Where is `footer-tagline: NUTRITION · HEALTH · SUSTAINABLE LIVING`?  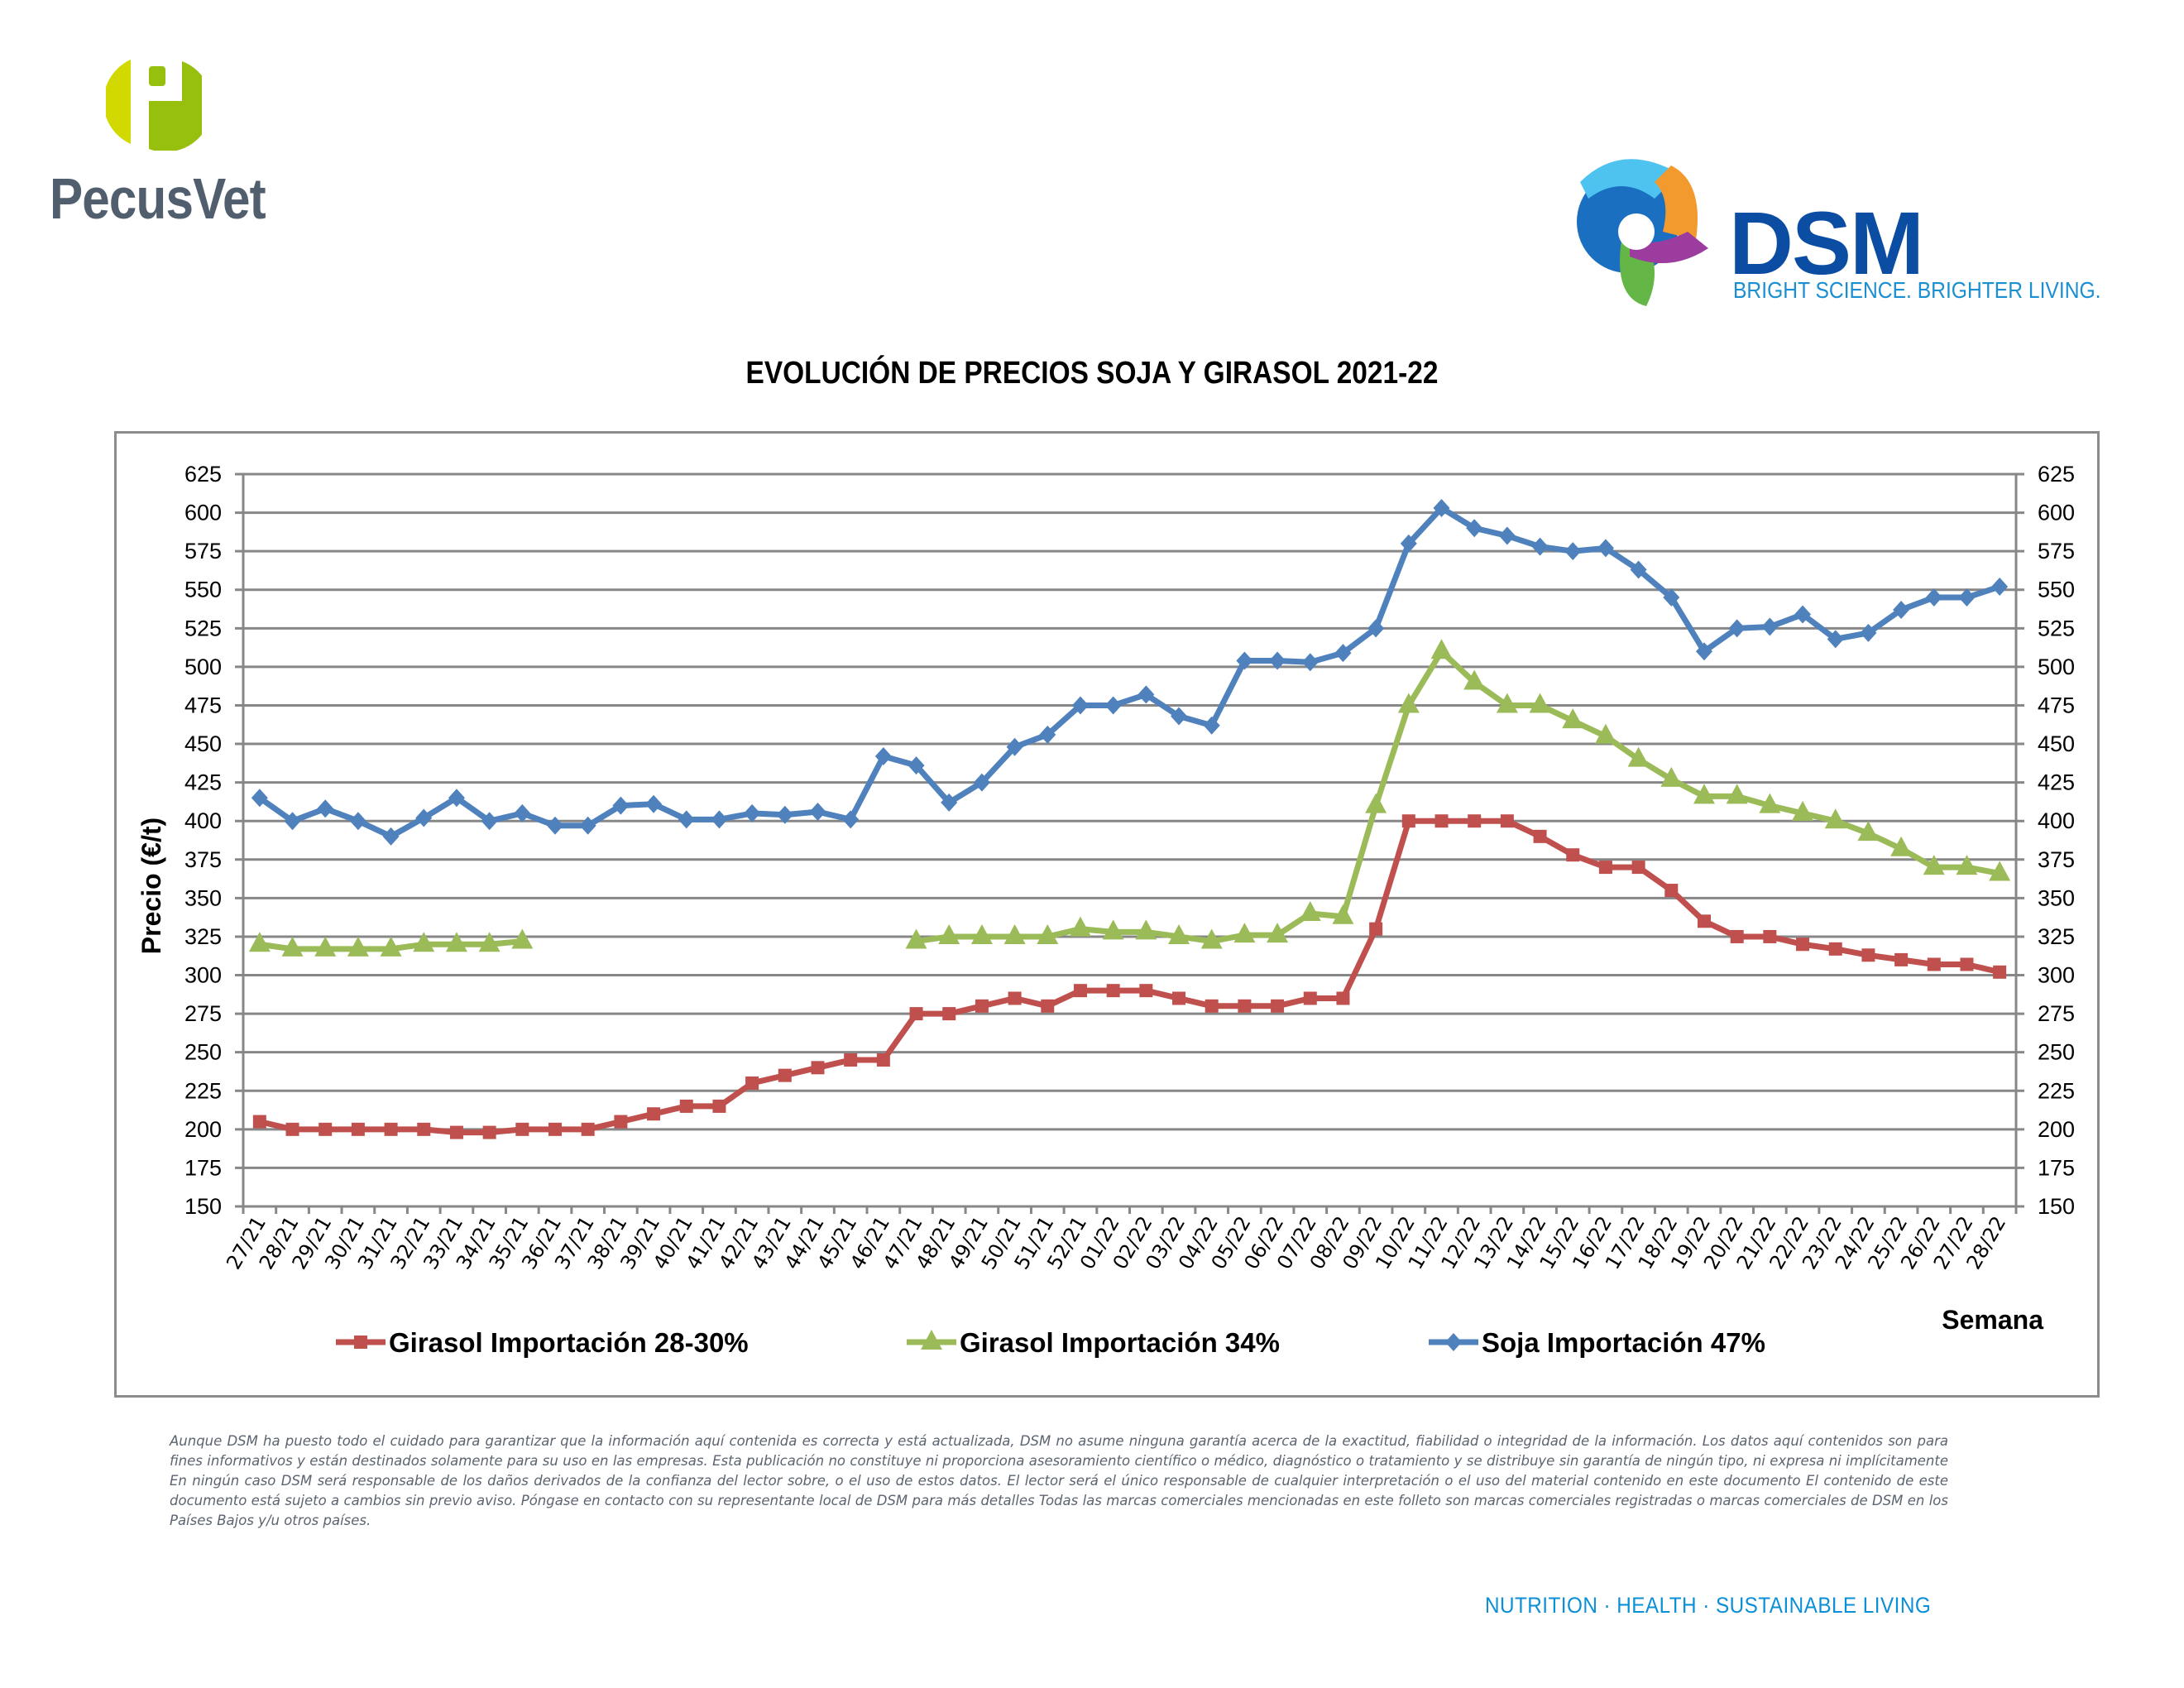
footer-tagline: NUTRITION · HEALTH · SUSTAINABLE LIVING is located at coordinates (1708, 1605).